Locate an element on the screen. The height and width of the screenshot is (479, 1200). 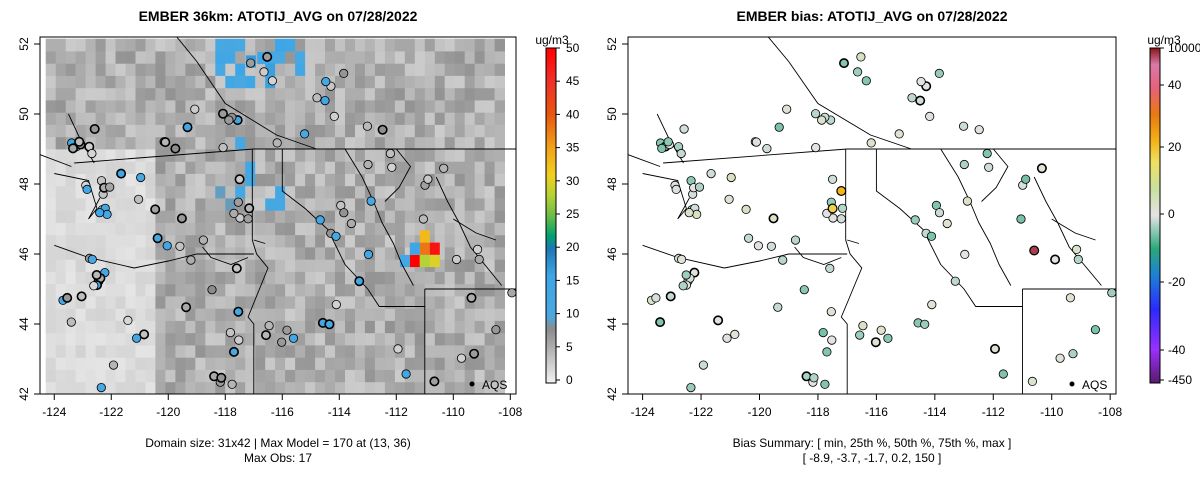
x-tick-label: -110 is located at coordinates (1051, 412).